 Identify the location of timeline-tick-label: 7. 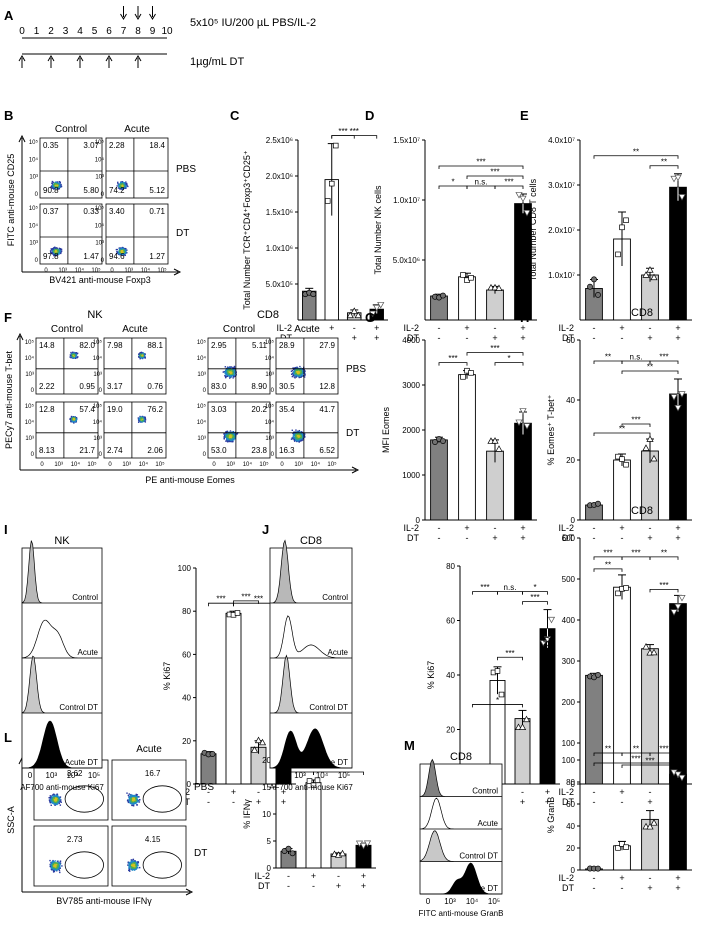
(124, 31).